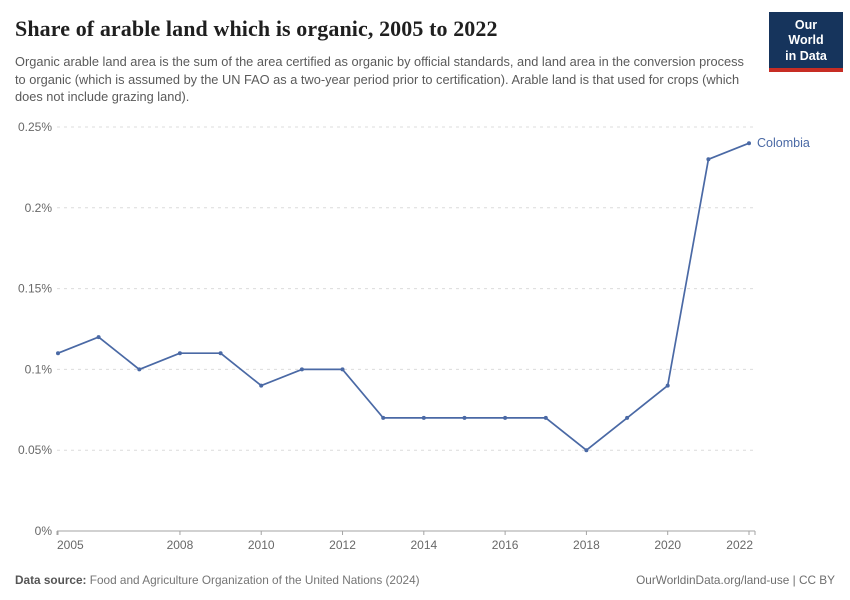  What do you see at coordinates (70, 545) in the screenshot?
I see `x-tick-label: 2005` at bounding box center [70, 545].